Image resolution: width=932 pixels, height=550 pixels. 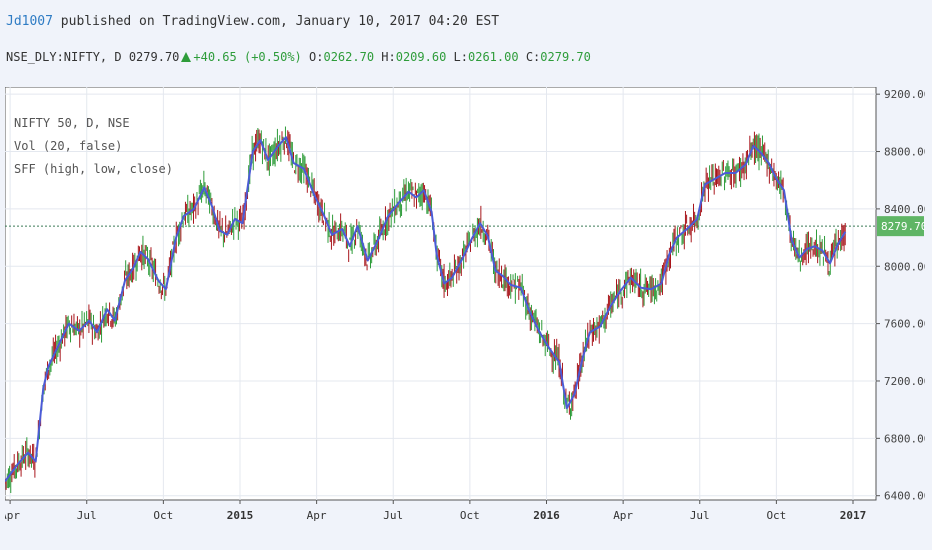 I want to click on close-value: 0279.70, so click(x=565, y=57).